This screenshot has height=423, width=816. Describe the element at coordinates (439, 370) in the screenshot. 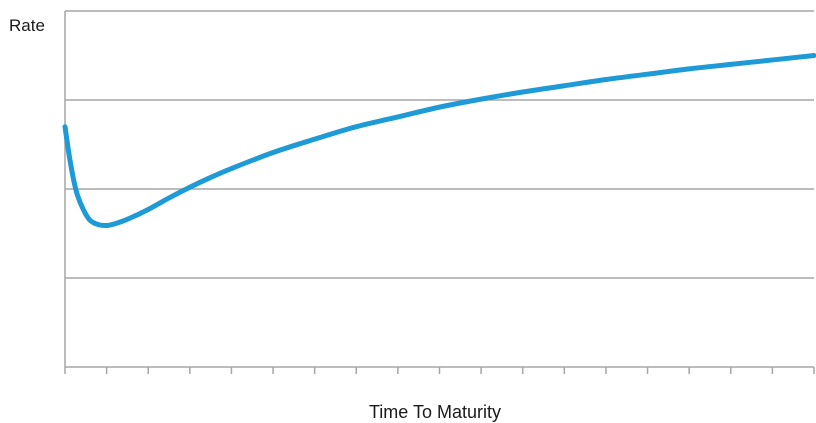

I see `x-axis-ticks` at that location.